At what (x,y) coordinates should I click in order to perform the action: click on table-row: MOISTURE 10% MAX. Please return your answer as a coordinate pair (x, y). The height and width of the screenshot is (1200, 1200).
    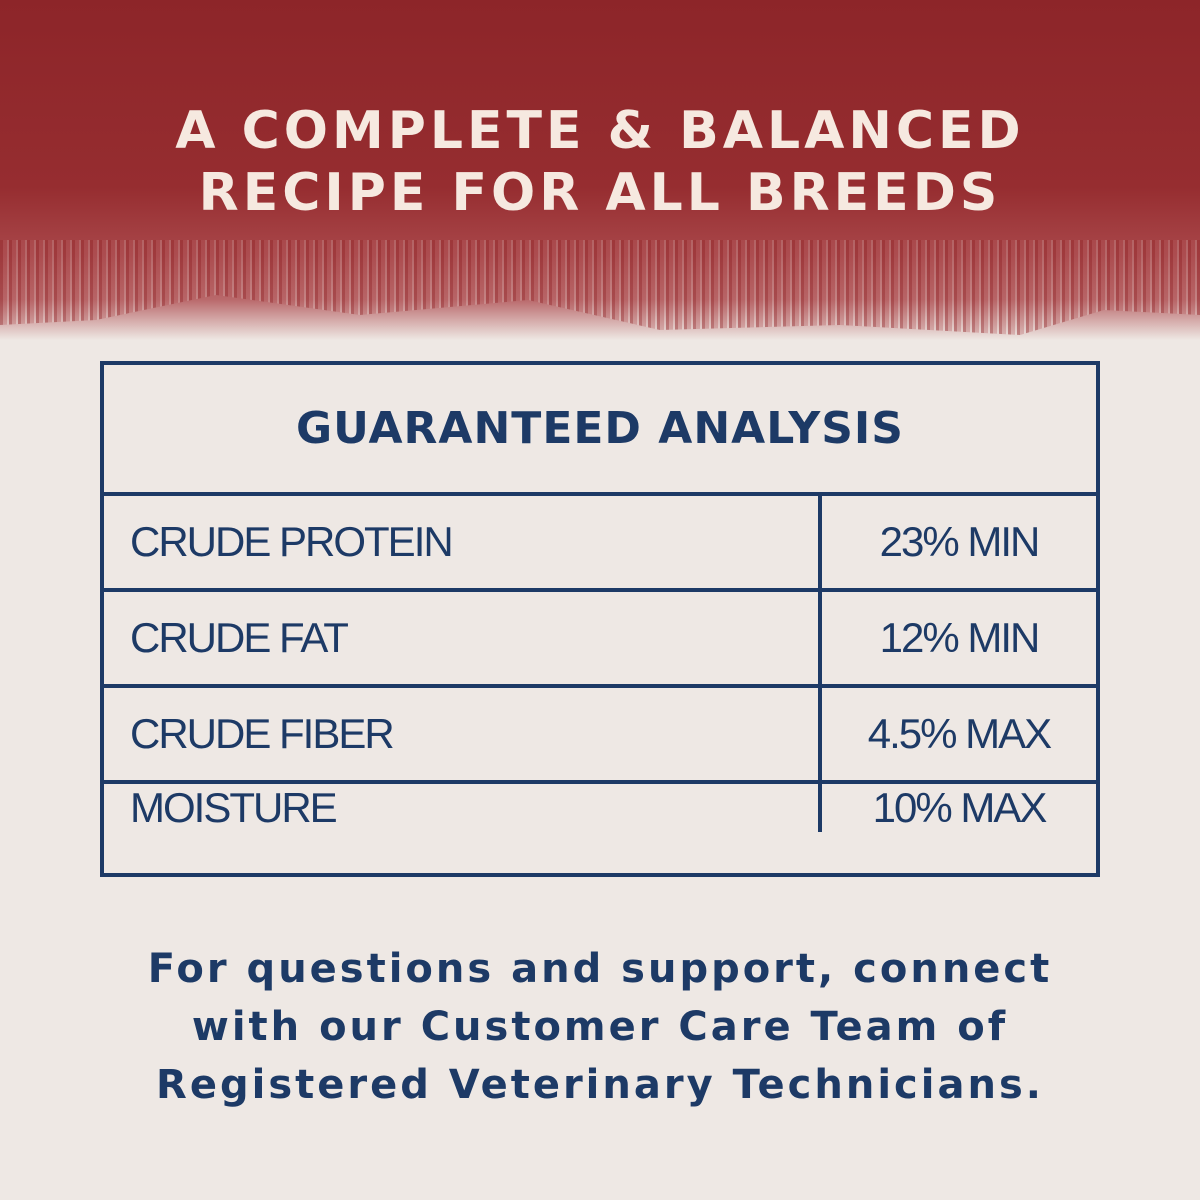
    Looking at the image, I should click on (600, 808).